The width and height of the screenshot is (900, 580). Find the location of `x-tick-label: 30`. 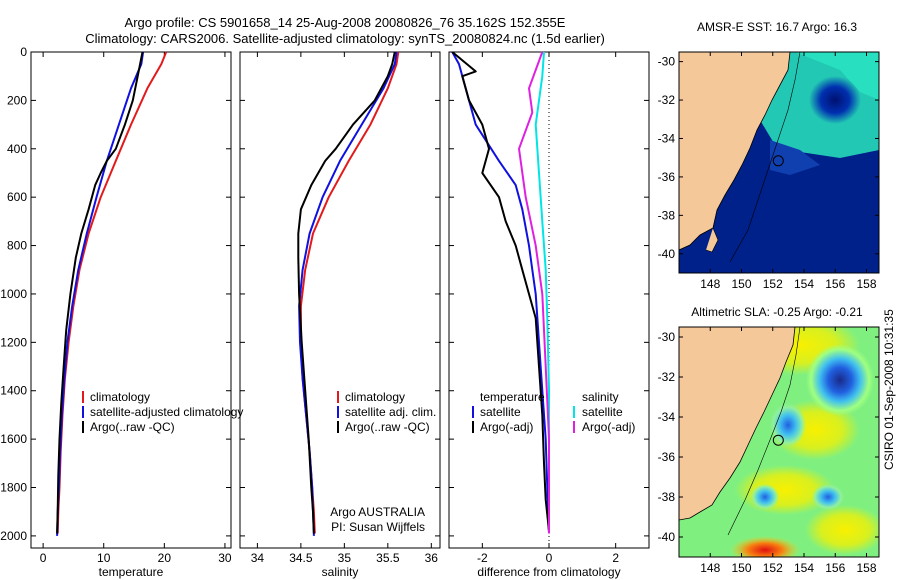

x-tick-label: 30 is located at coordinates (225, 558).